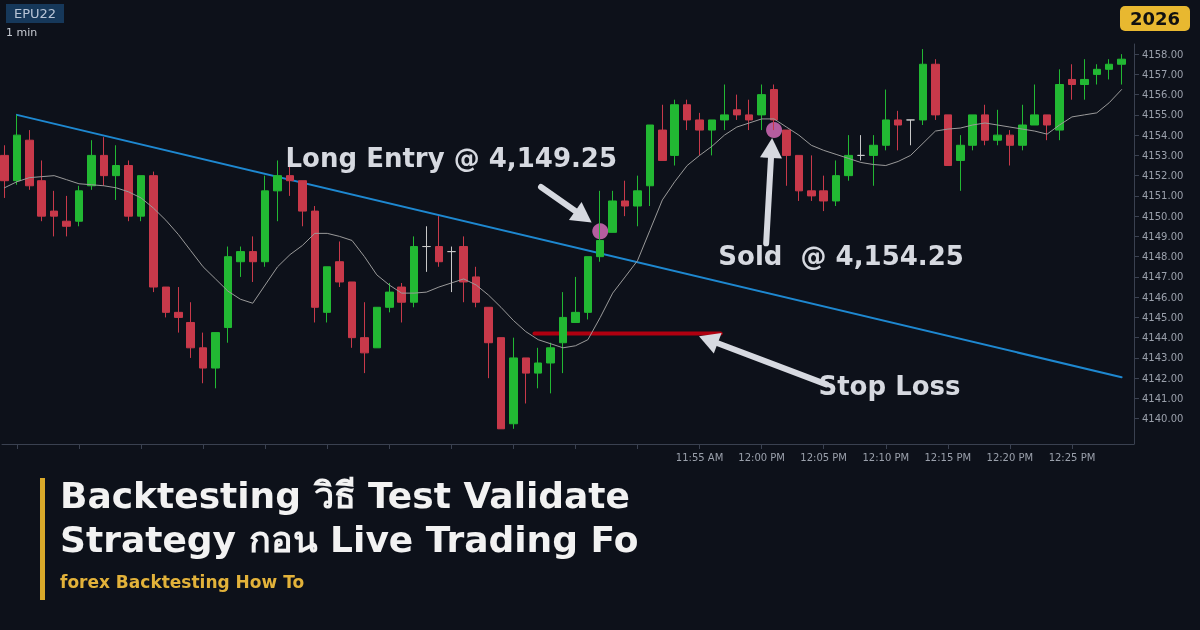 This screenshot has width=1200, height=630. What do you see at coordinates (761, 457) in the screenshot?
I see `x-tick-label: 12:00 PM` at bounding box center [761, 457].